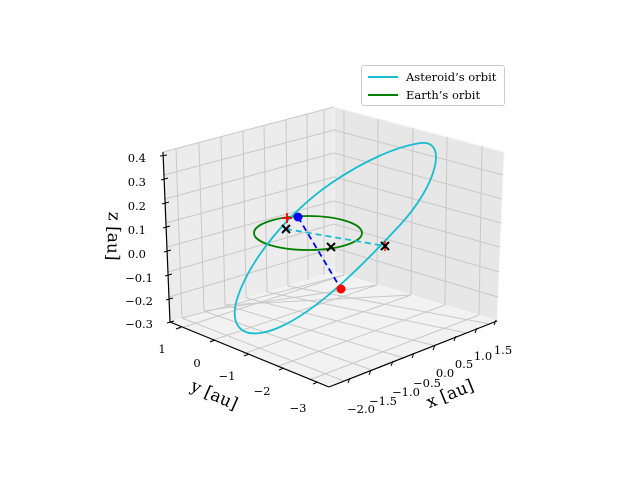  I want to click on legend: Asteroid’s orbit Earth’s orbit, so click(433, 85).